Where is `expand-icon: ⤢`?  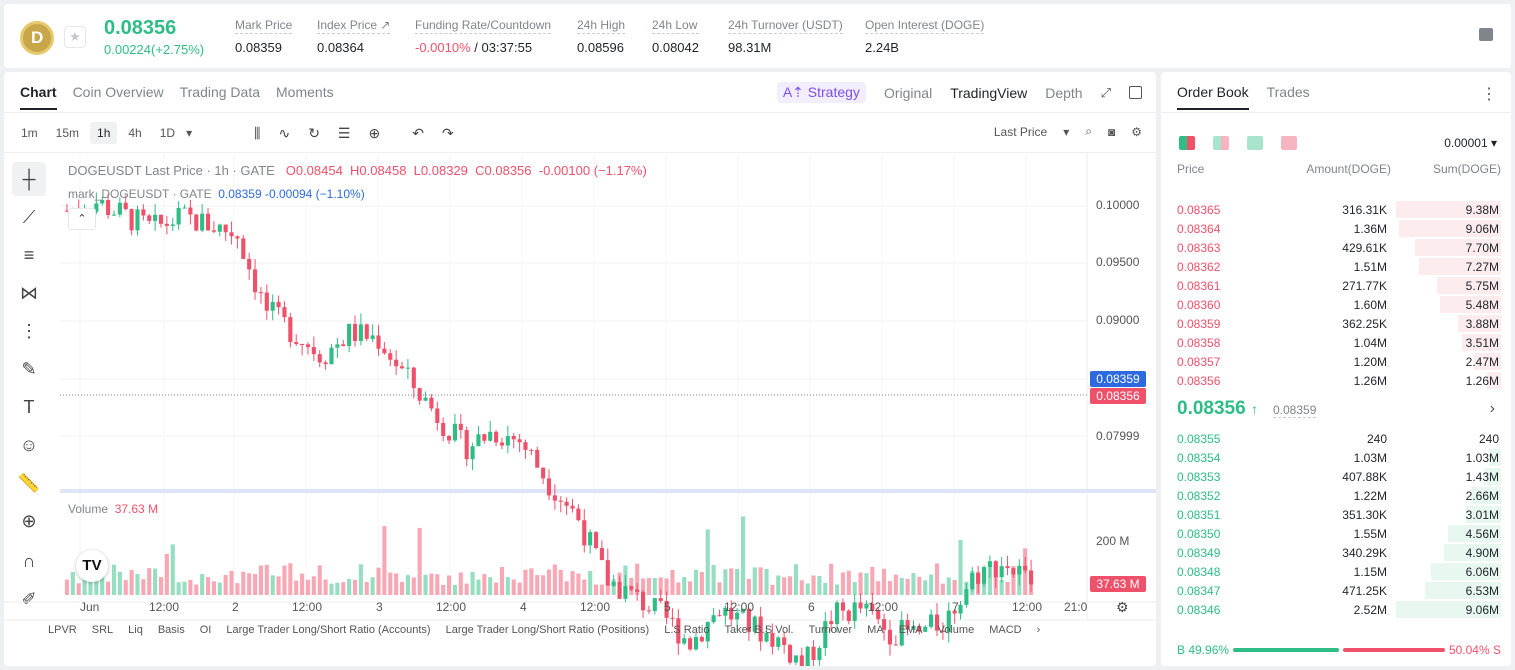 expand-icon: ⤢ is located at coordinates (1105, 92).